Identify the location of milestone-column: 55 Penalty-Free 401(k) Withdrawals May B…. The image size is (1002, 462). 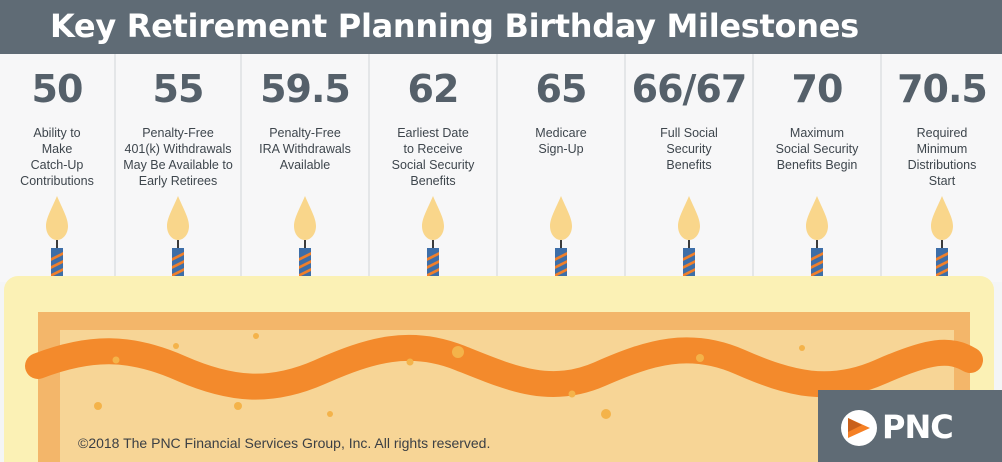
(179, 168).